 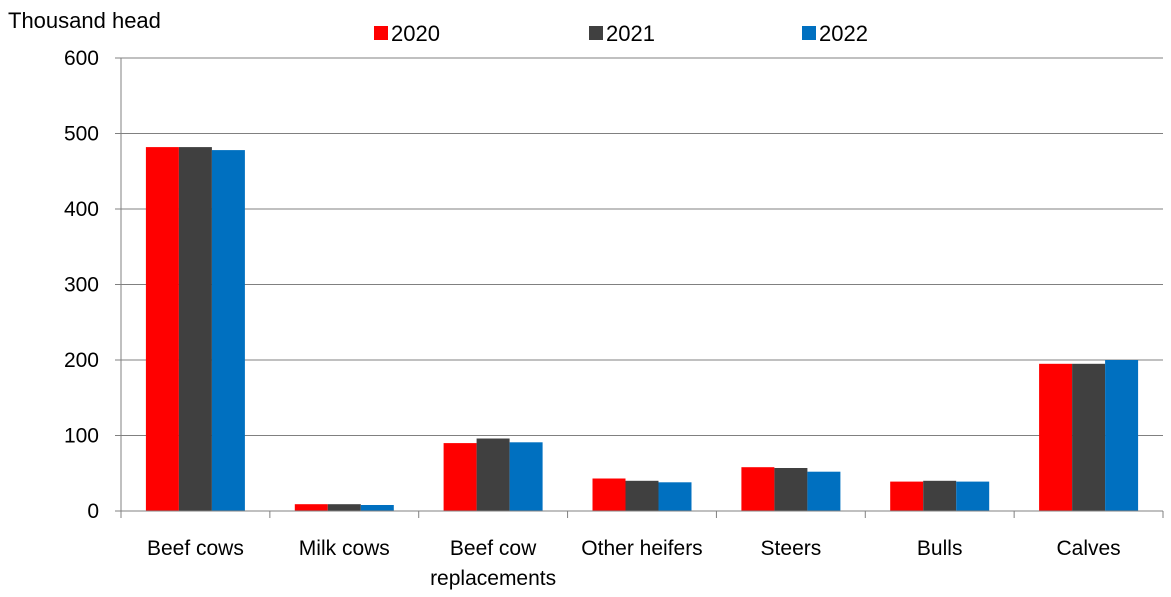 I want to click on x-category-label: Beef cow, so click(x=493, y=548).